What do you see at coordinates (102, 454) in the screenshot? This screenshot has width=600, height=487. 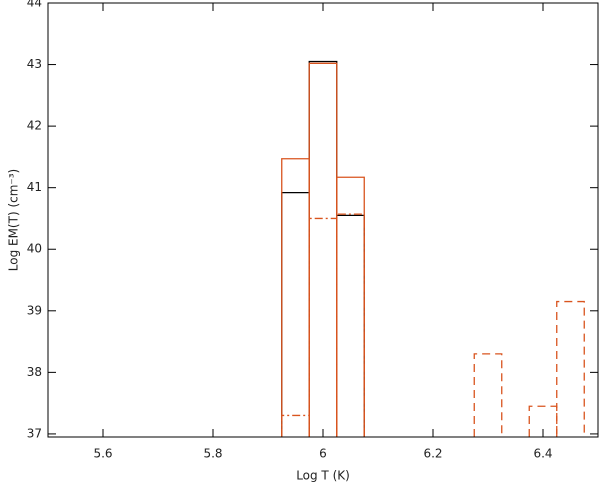 I see `x-tick-label: 5.6` at bounding box center [102, 454].